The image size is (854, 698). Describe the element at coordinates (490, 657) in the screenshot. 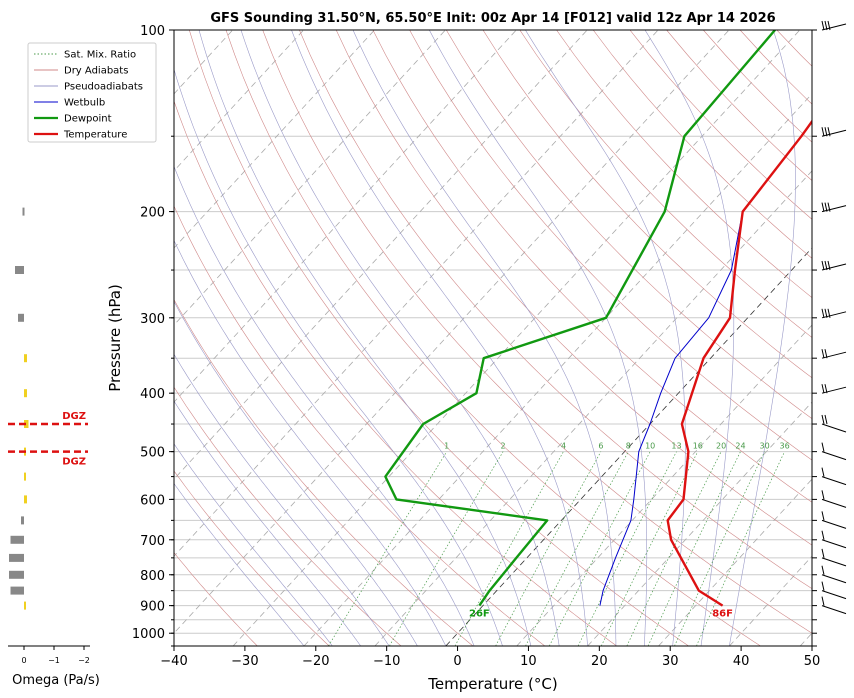

I see `x-axis: −40 −30 −20 −10 0 10 20 30 40 50` at that location.